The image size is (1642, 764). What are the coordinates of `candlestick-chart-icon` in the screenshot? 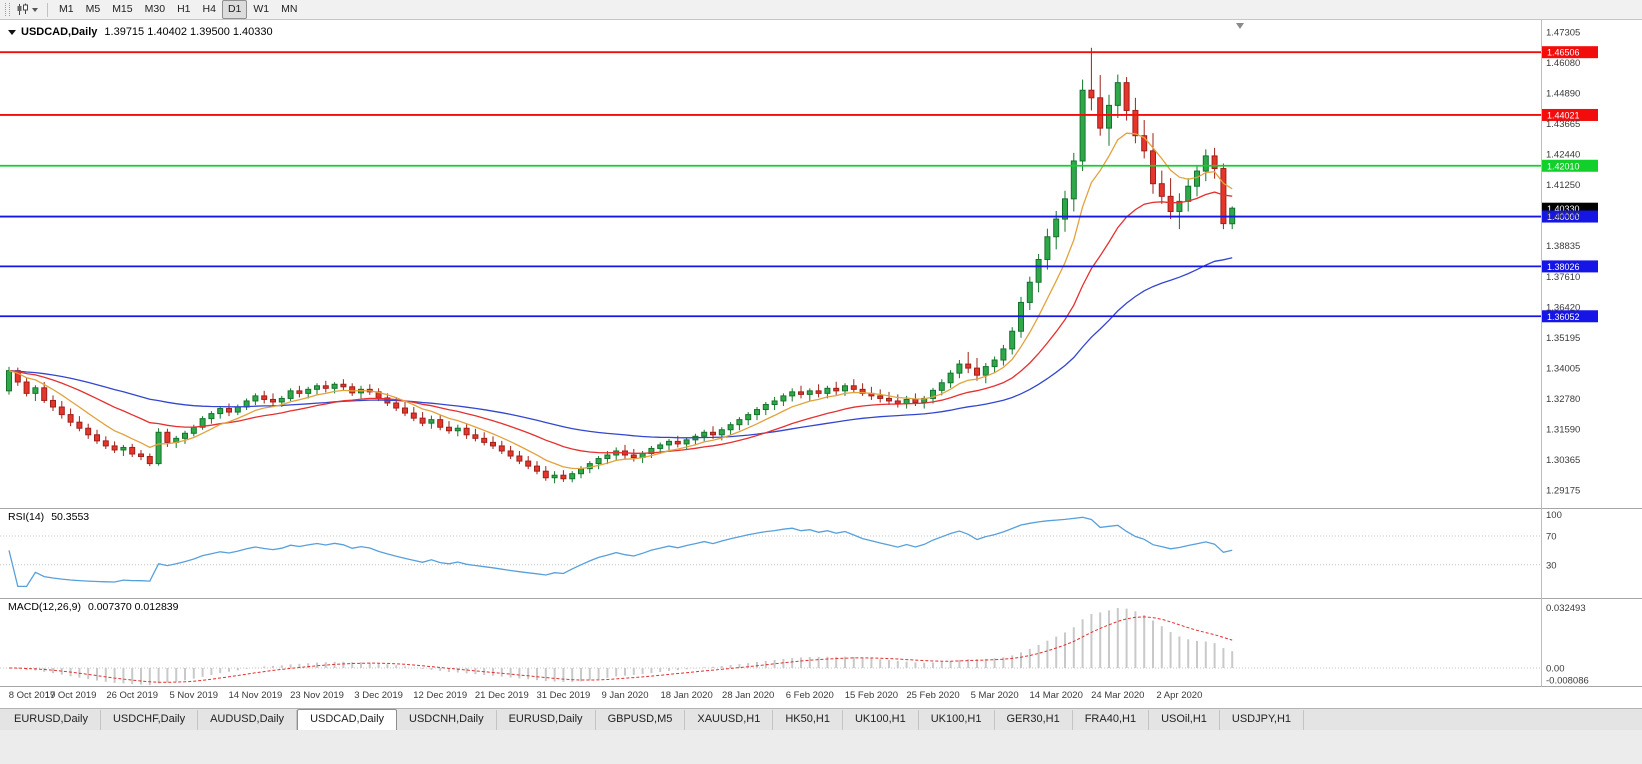 It's located at (22, 9).